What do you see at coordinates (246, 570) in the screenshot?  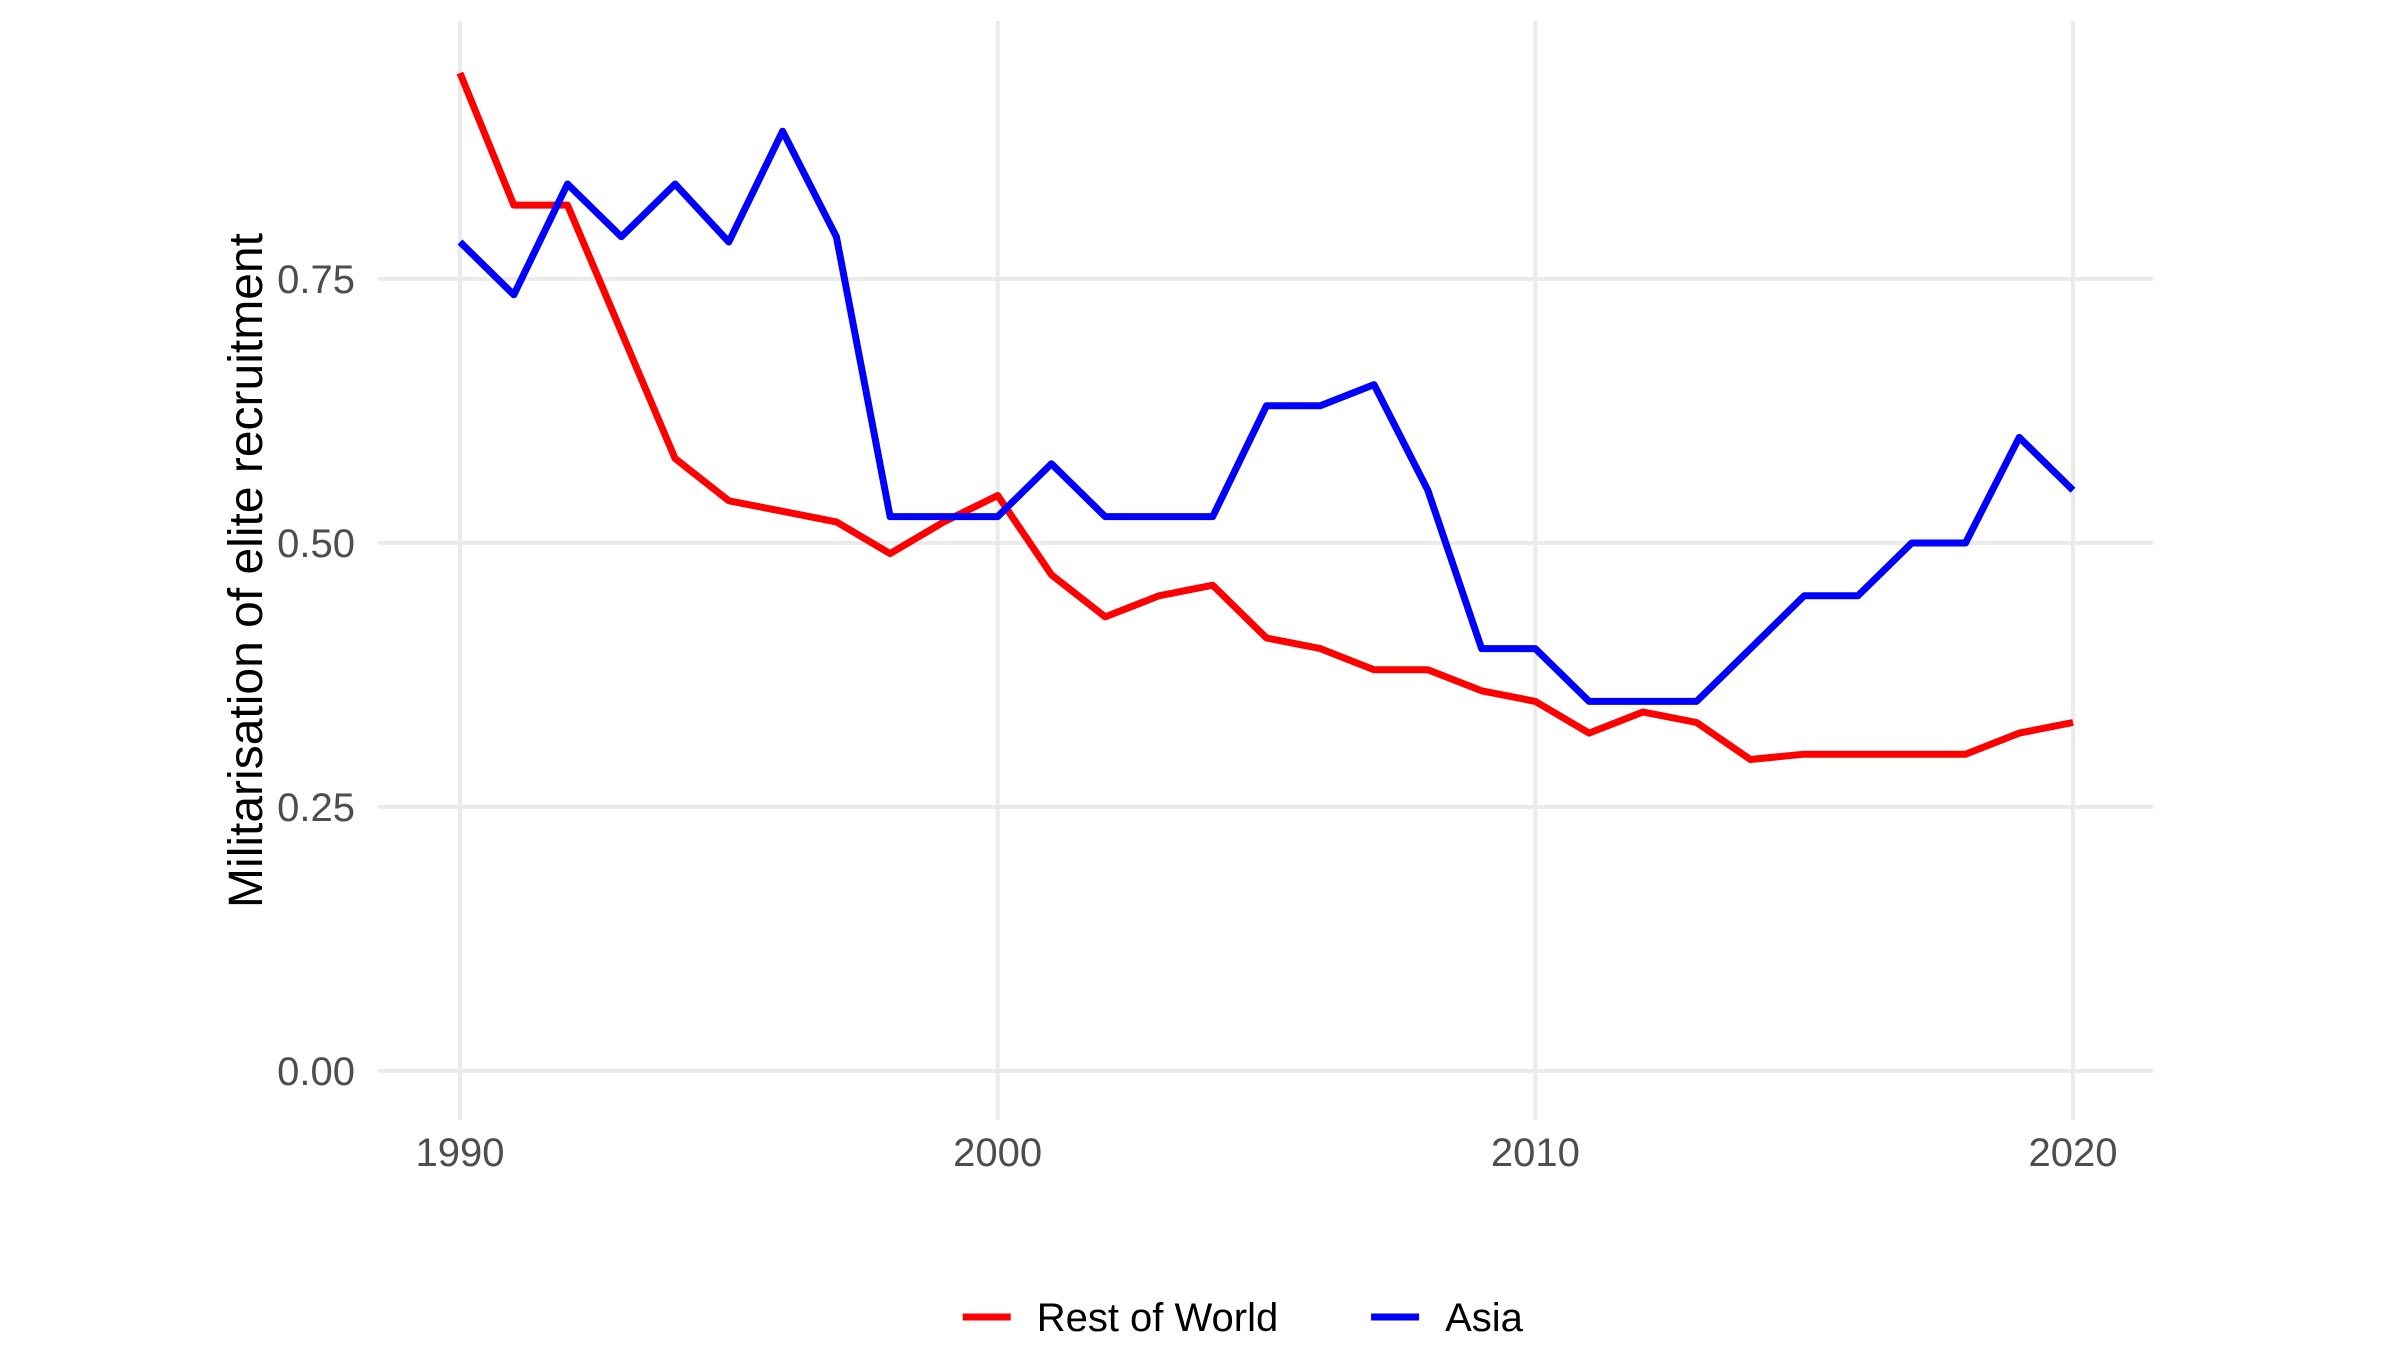 I see `y-axis-title: Militarisation of elite recruitment` at bounding box center [246, 570].